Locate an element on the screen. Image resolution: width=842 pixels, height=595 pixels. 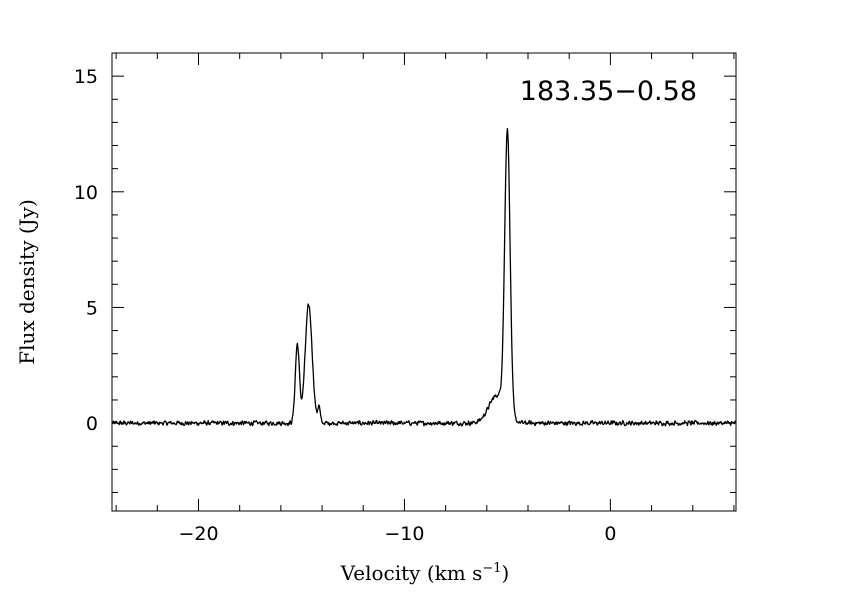
x-tick-label: 0 is located at coordinates (610, 534).